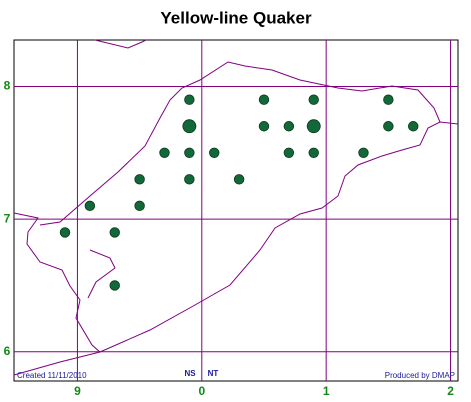  Describe the element at coordinates (420, 375) in the screenshot. I see `producer-note: Produced by DMAP` at that location.